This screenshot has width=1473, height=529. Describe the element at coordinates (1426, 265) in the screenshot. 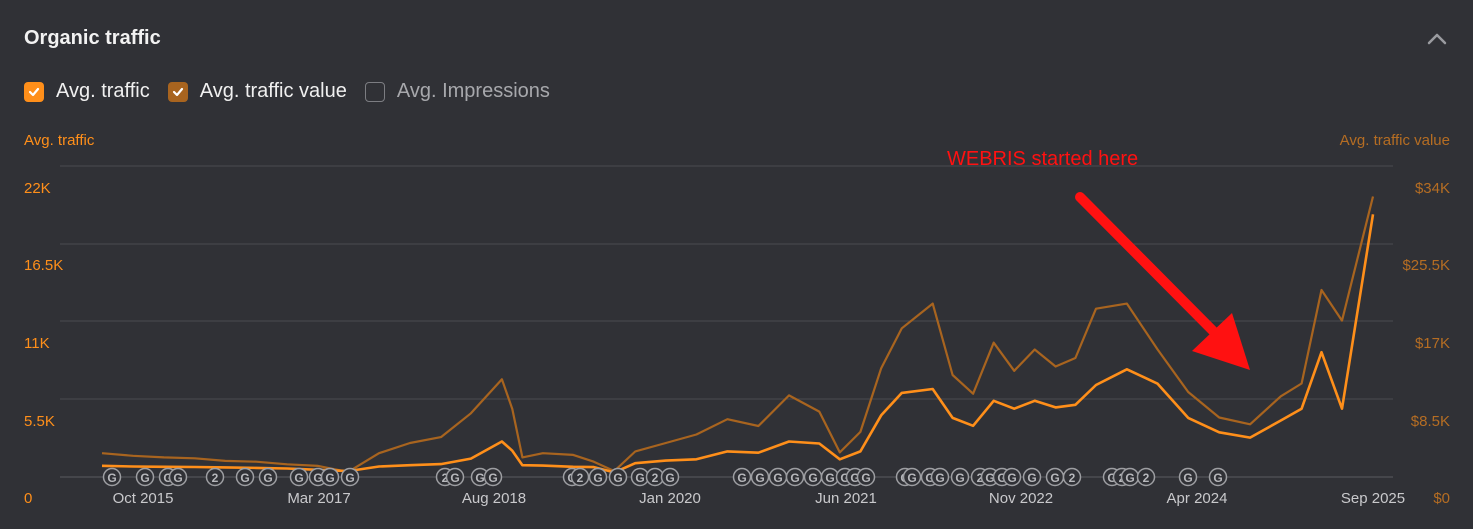

I see `y-right-tick: $25.5K` at that location.